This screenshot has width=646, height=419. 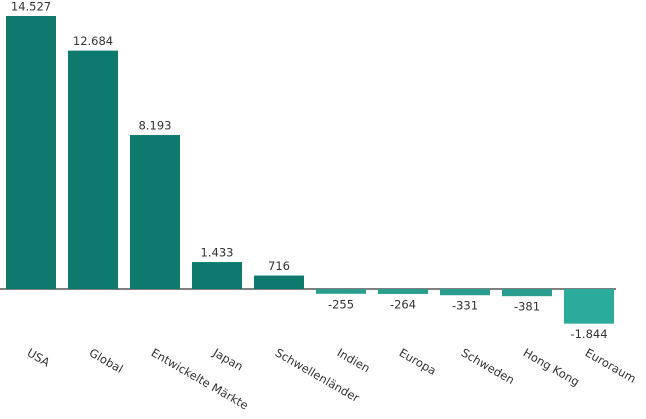 I want to click on x-tick-label: Hong Kong, so click(x=551, y=367).